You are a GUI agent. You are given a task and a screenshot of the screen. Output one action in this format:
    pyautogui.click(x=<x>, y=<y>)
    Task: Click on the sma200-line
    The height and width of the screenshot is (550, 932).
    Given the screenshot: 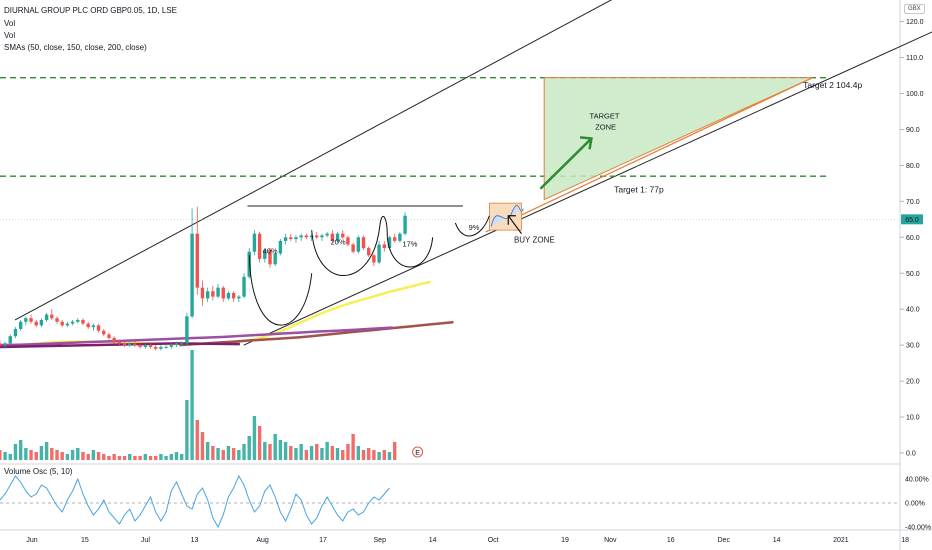 What is the action you would take?
    pyautogui.click(x=196, y=336)
    